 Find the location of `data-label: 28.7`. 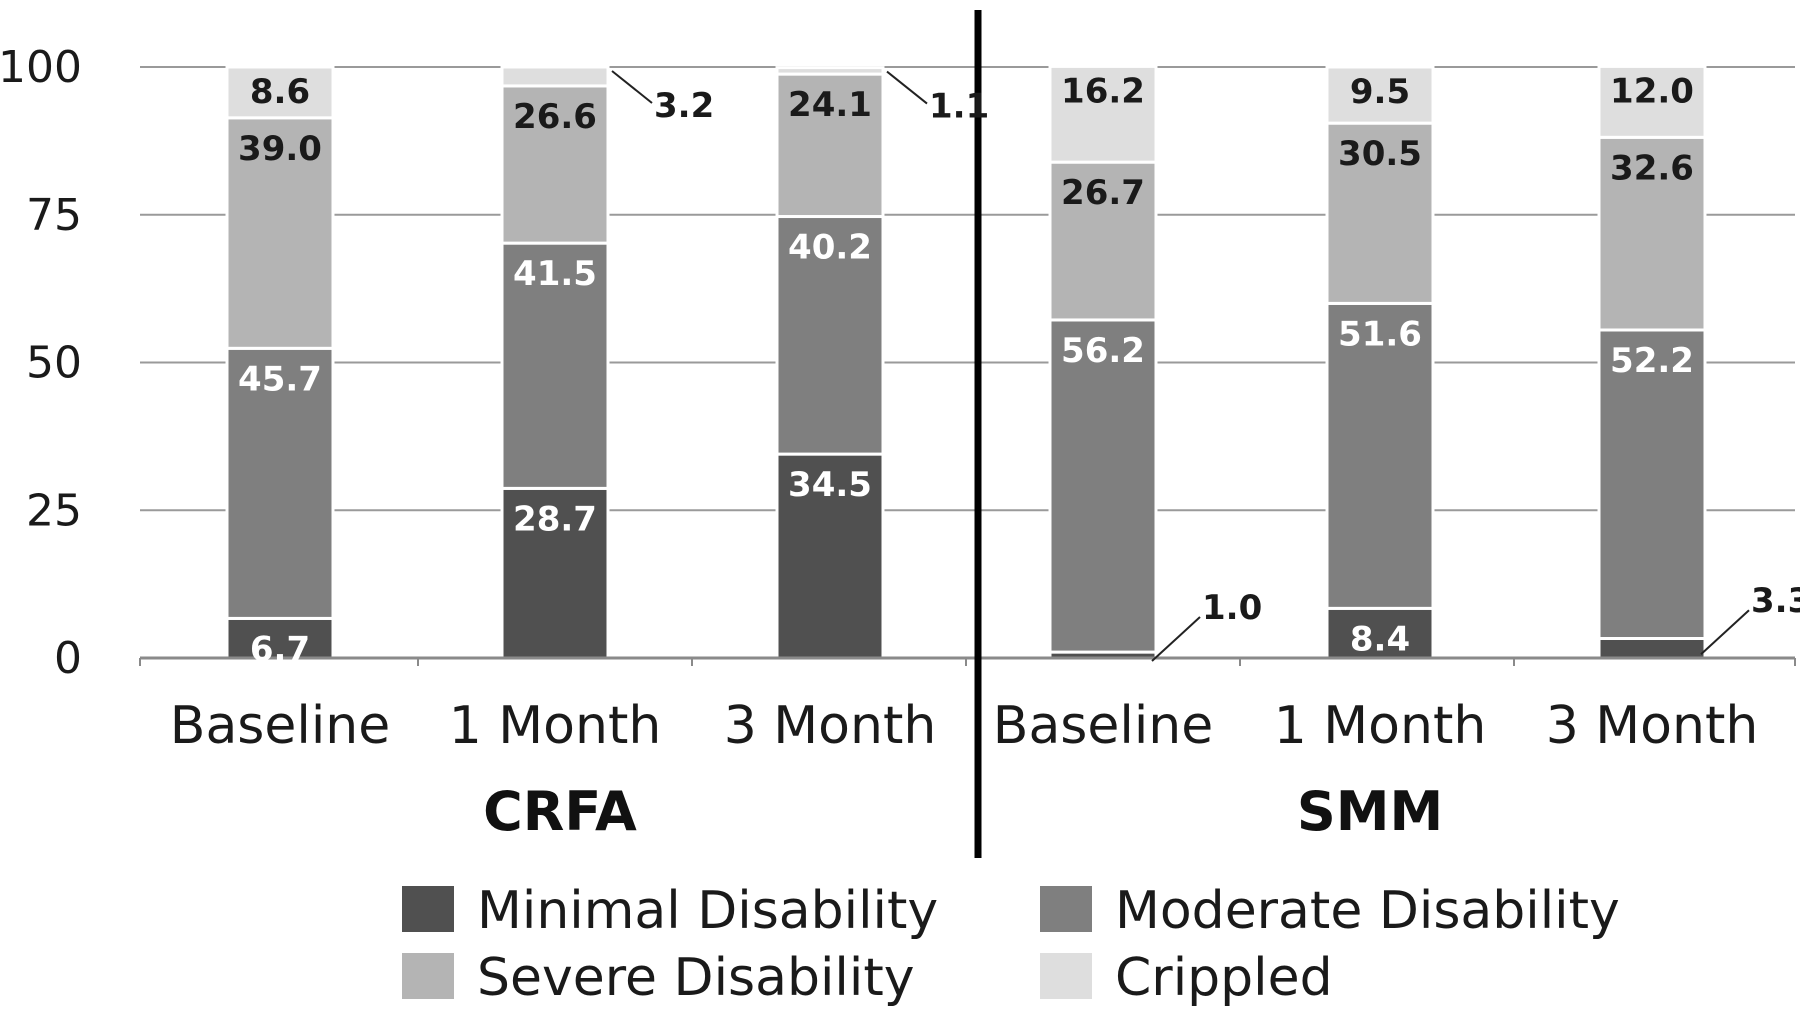

data-label: 28.7 is located at coordinates (555, 519).